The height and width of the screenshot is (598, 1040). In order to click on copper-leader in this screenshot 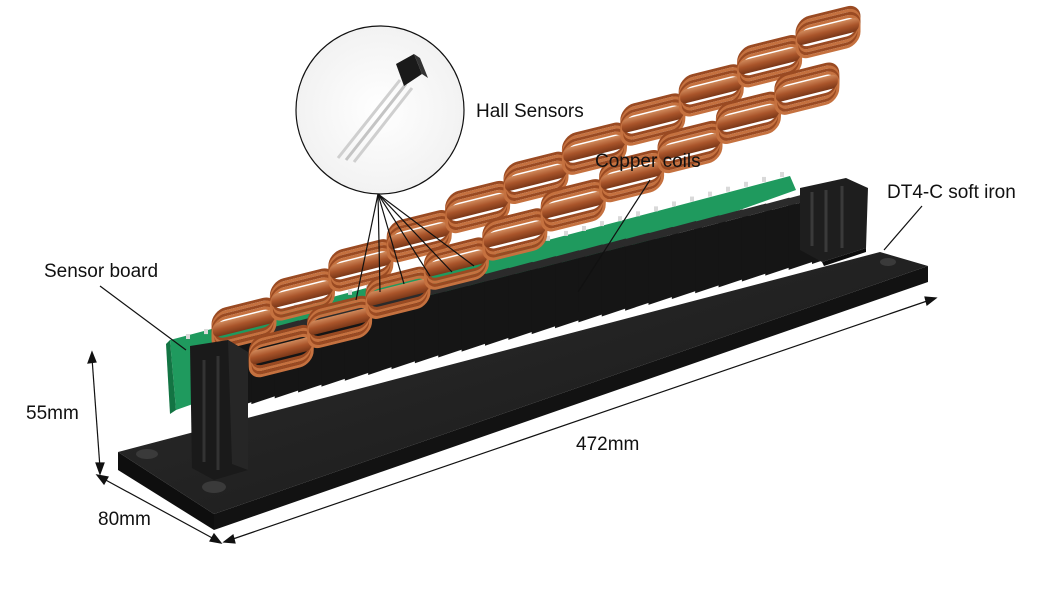, I will do `click(614, 236)`.